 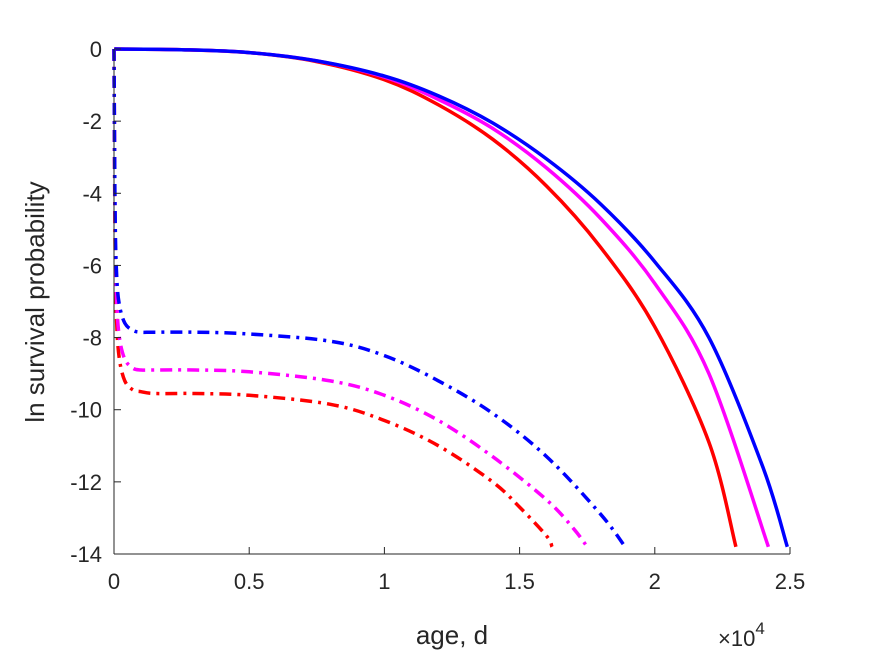 What do you see at coordinates (519, 581) in the screenshot?
I see `x-tick-label: 1.5` at bounding box center [519, 581].